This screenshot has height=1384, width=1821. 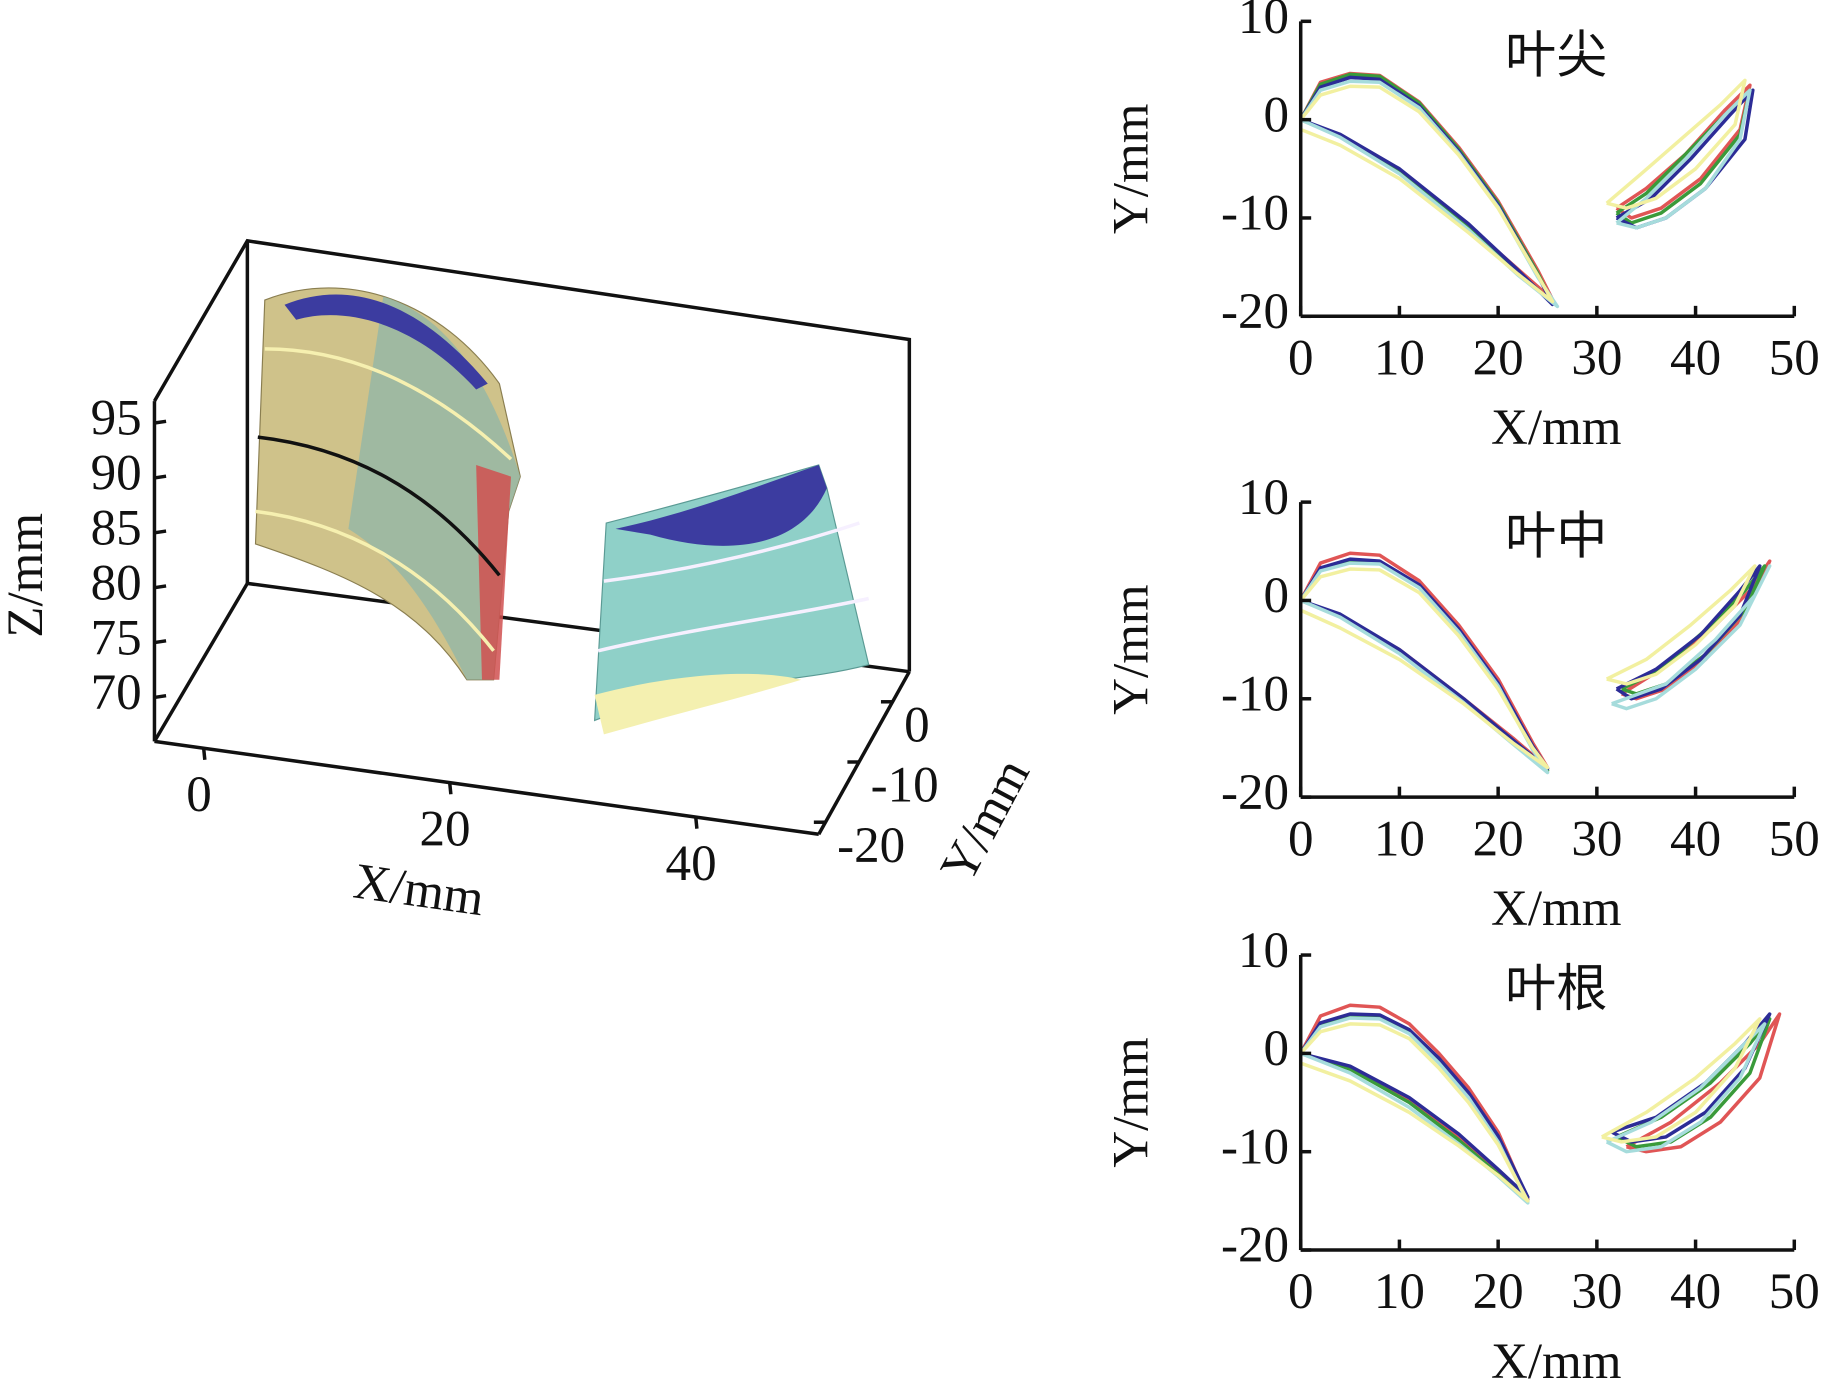 What do you see at coordinates (1556, 536) in the screenshot?
I see `chart-title: 叶中` at bounding box center [1556, 536].